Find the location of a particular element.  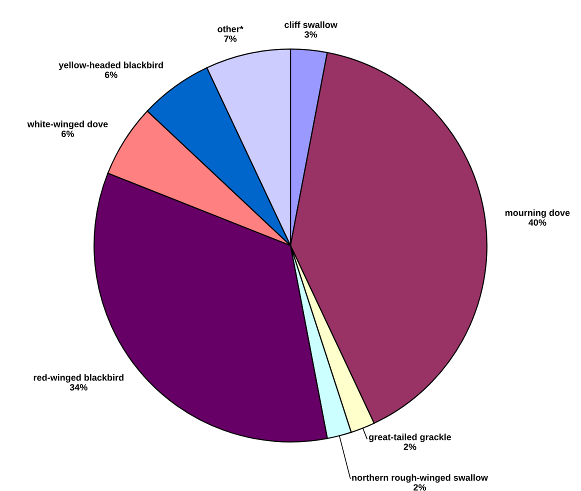

slice-label: other* is located at coordinates (231, 29).